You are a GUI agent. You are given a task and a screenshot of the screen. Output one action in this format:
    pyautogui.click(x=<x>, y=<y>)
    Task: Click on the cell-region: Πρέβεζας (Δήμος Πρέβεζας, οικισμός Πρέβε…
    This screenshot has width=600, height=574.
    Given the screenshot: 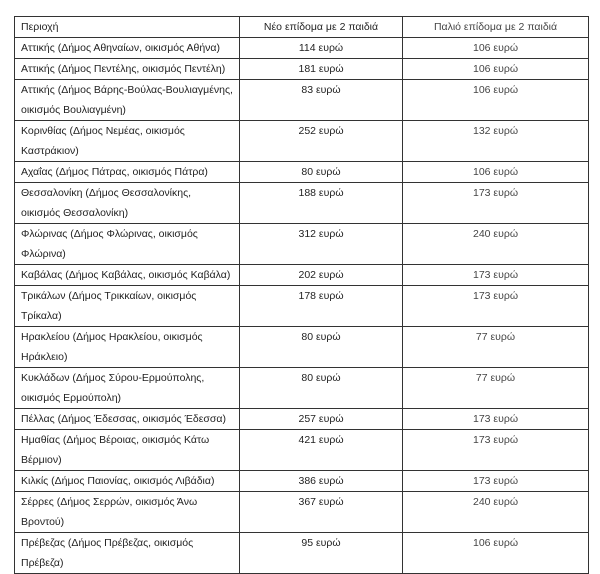 What is the action you would take?
    pyautogui.click(x=127, y=553)
    